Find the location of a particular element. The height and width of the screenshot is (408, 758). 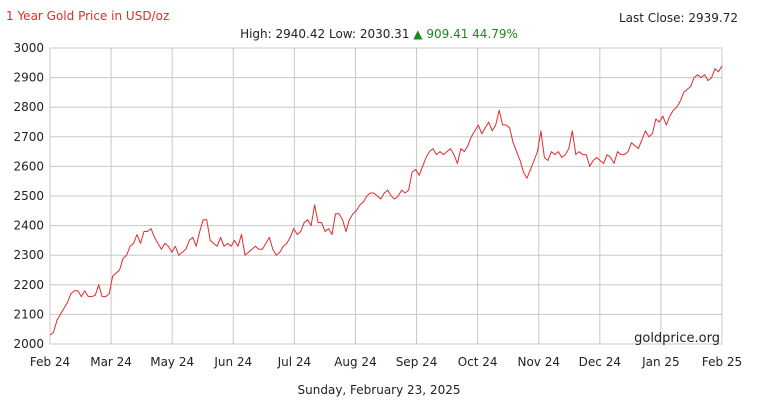

low-label: Low: is located at coordinates (342, 34).